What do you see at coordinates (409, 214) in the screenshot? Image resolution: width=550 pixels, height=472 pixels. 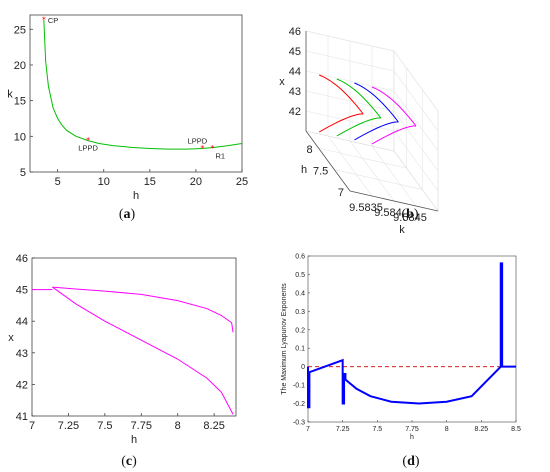 I see `caption-b: (b)` at bounding box center [409, 214].